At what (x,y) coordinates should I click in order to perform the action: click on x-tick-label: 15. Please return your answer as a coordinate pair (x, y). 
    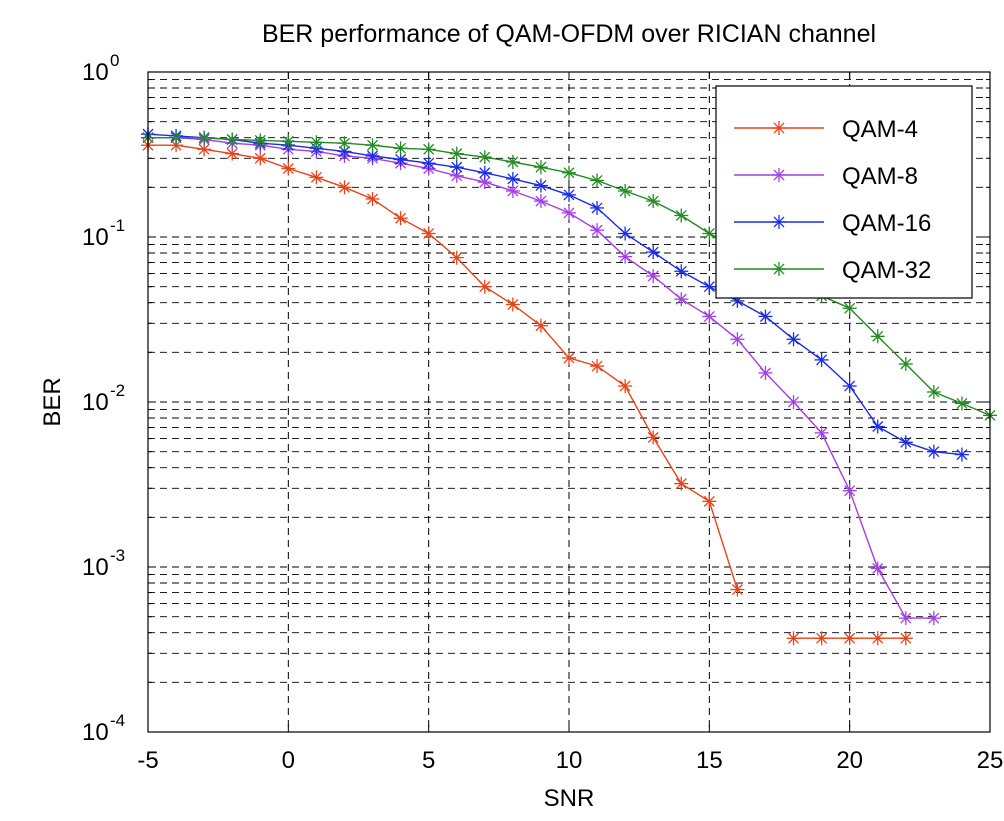
    Looking at the image, I should click on (709, 760).